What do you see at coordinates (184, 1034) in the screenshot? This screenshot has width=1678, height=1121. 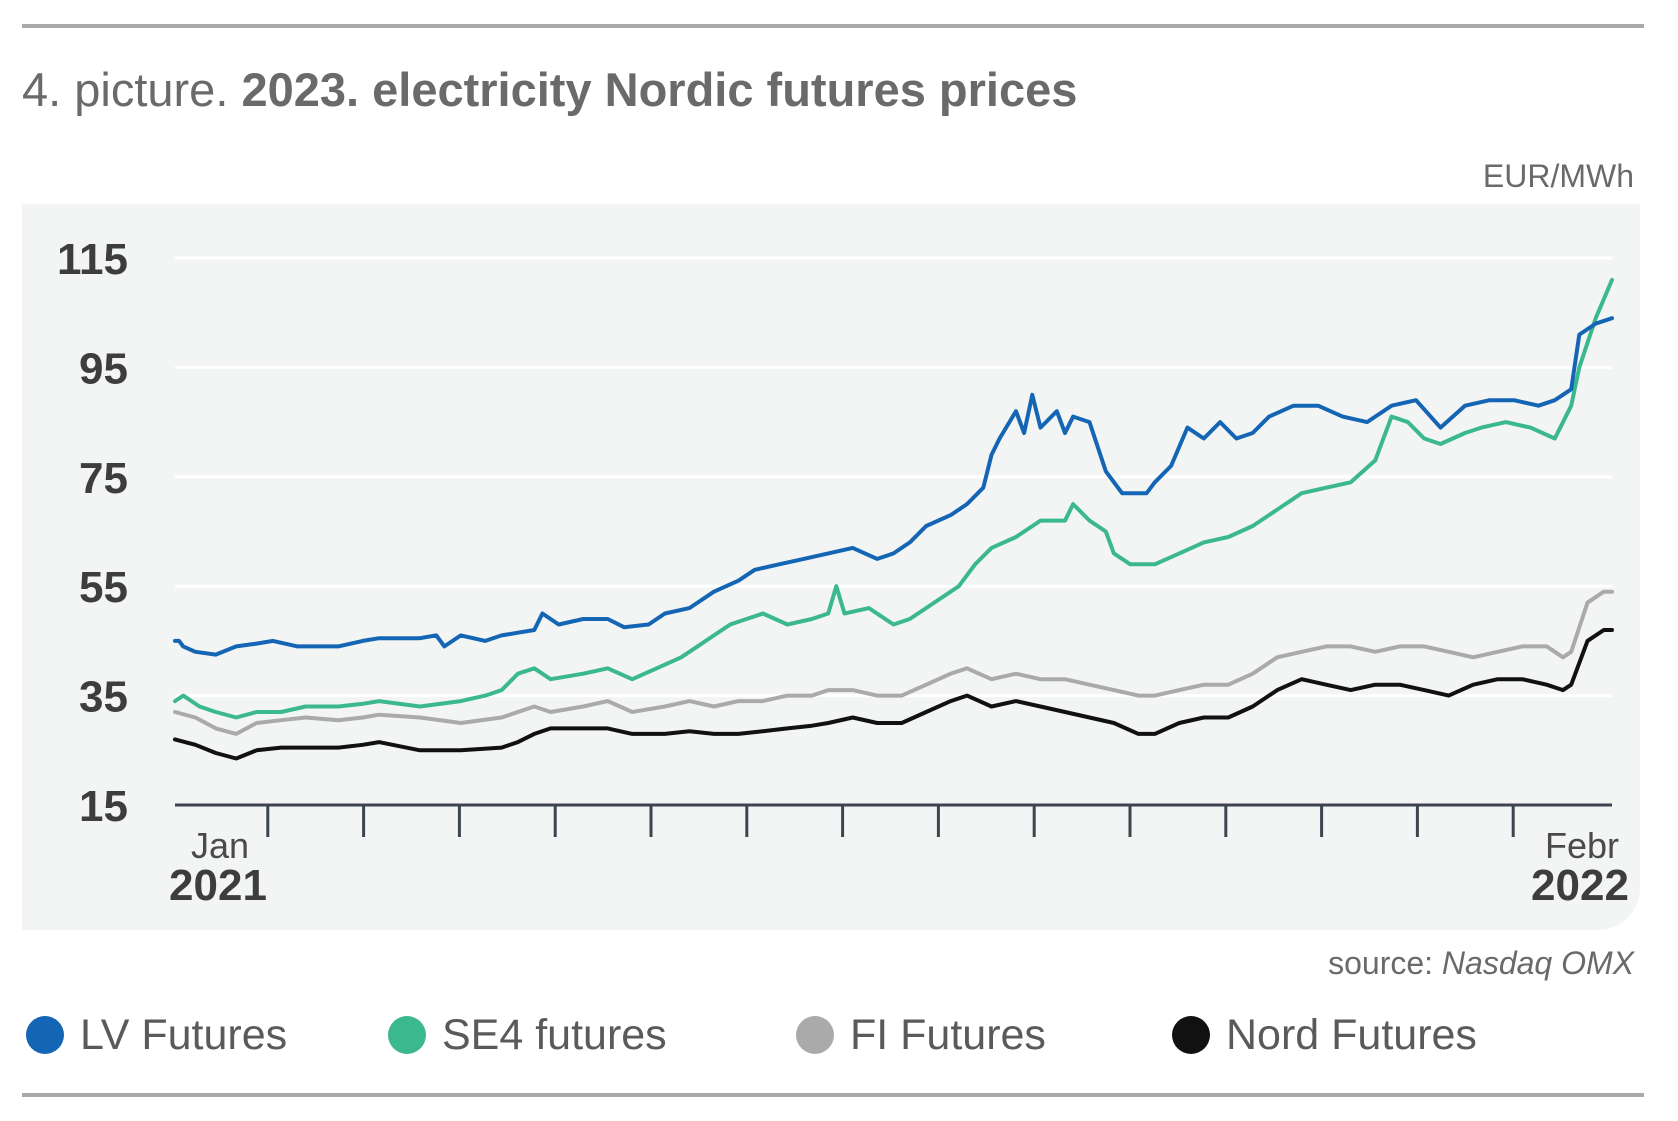 I see `legend-label-lv: LV Futures` at bounding box center [184, 1034].